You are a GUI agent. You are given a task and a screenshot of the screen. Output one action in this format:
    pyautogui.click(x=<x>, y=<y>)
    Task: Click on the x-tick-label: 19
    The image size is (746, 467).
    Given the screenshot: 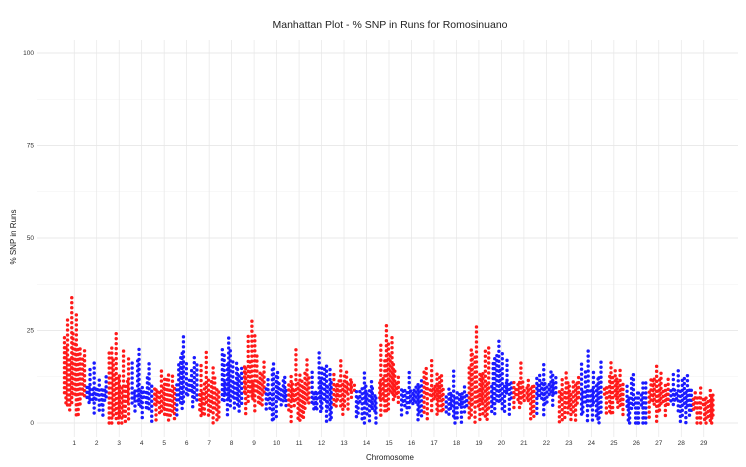 What is the action you would take?
    pyautogui.click(x=479, y=443)
    